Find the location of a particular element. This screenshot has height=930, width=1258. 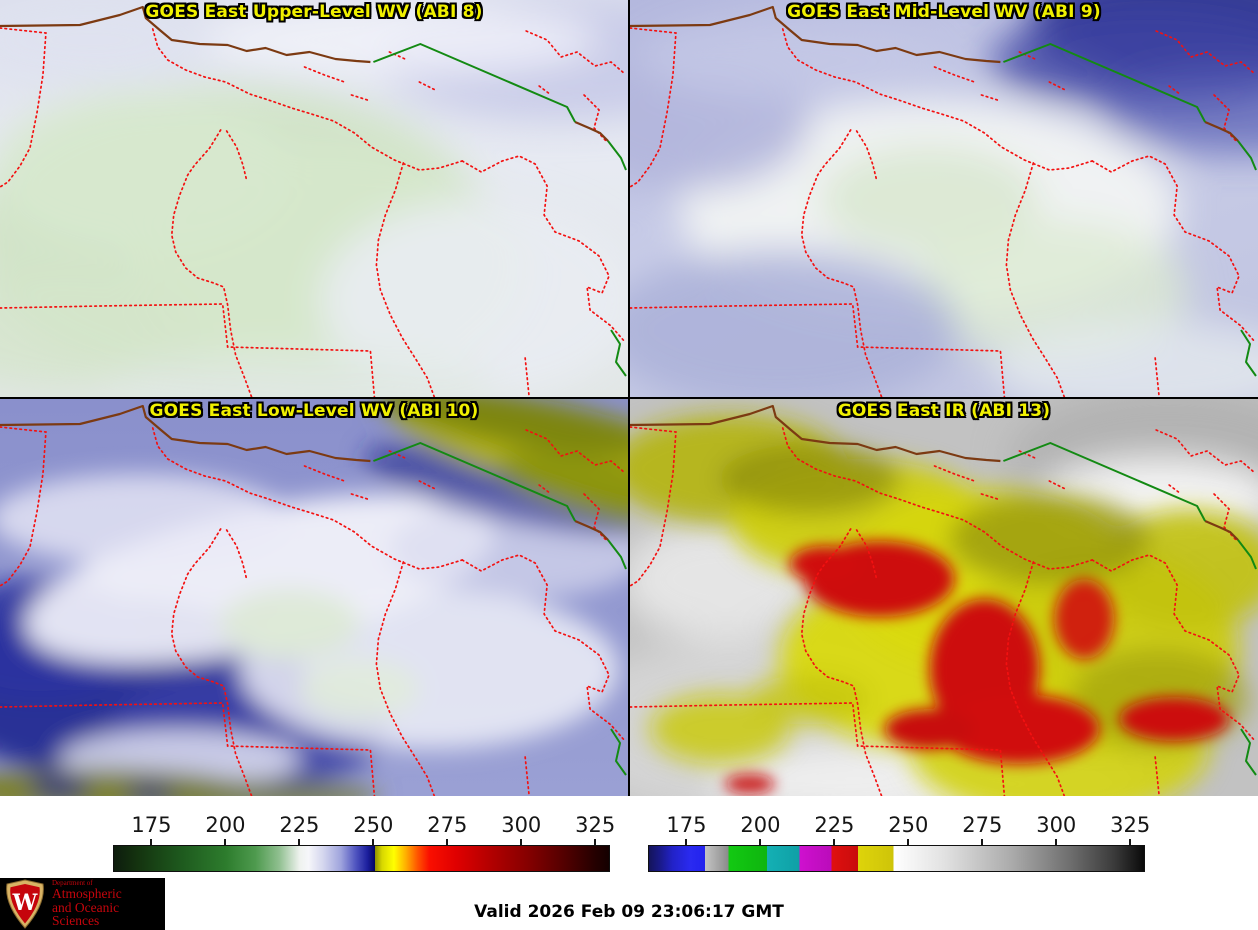

uw-crest-icon: W is located at coordinates (25, 904).